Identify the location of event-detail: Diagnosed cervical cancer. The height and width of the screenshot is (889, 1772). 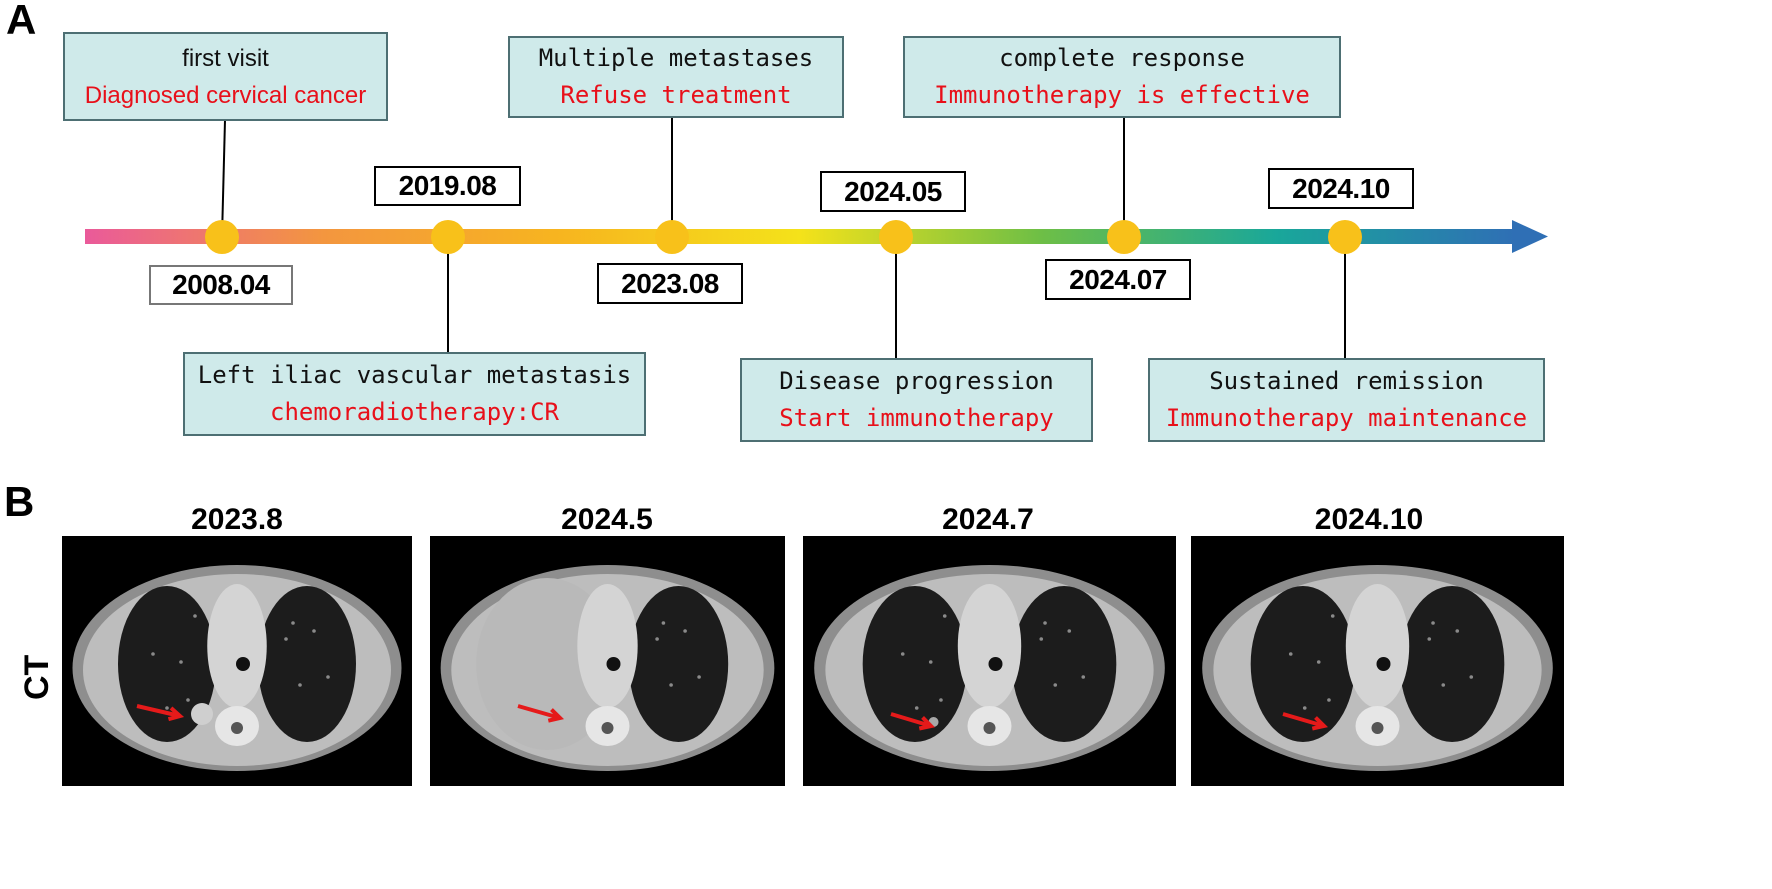
(225, 95).